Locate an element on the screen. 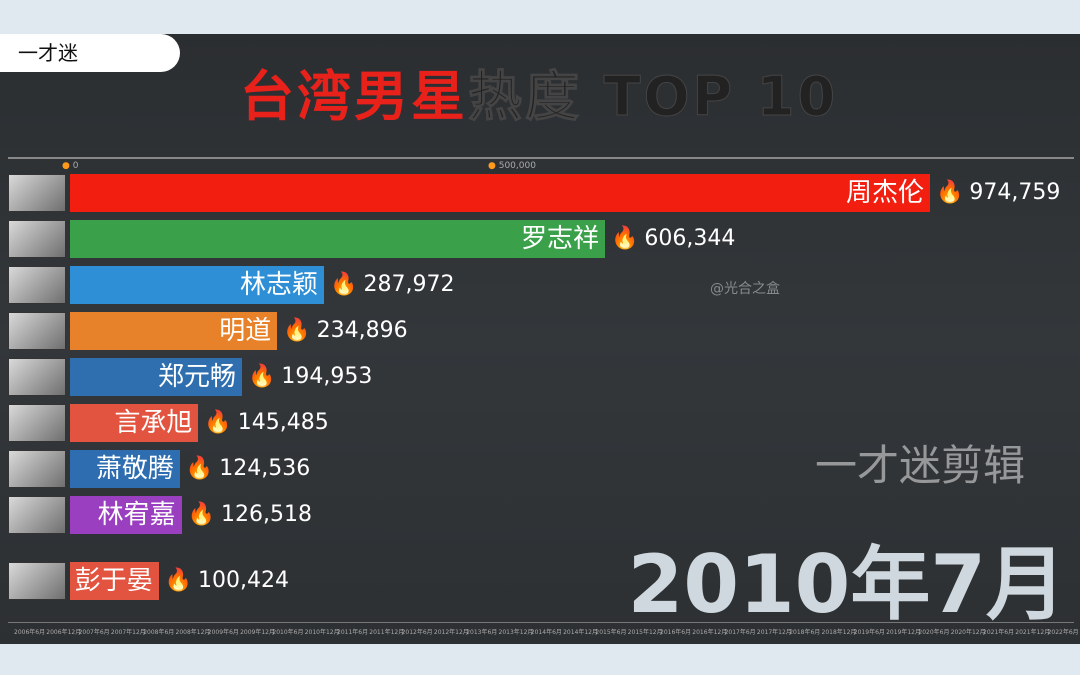 Image resolution: width=1080 pixels, height=675 pixels. title-dark: 热度 TOP 10 is located at coordinates (653, 97).